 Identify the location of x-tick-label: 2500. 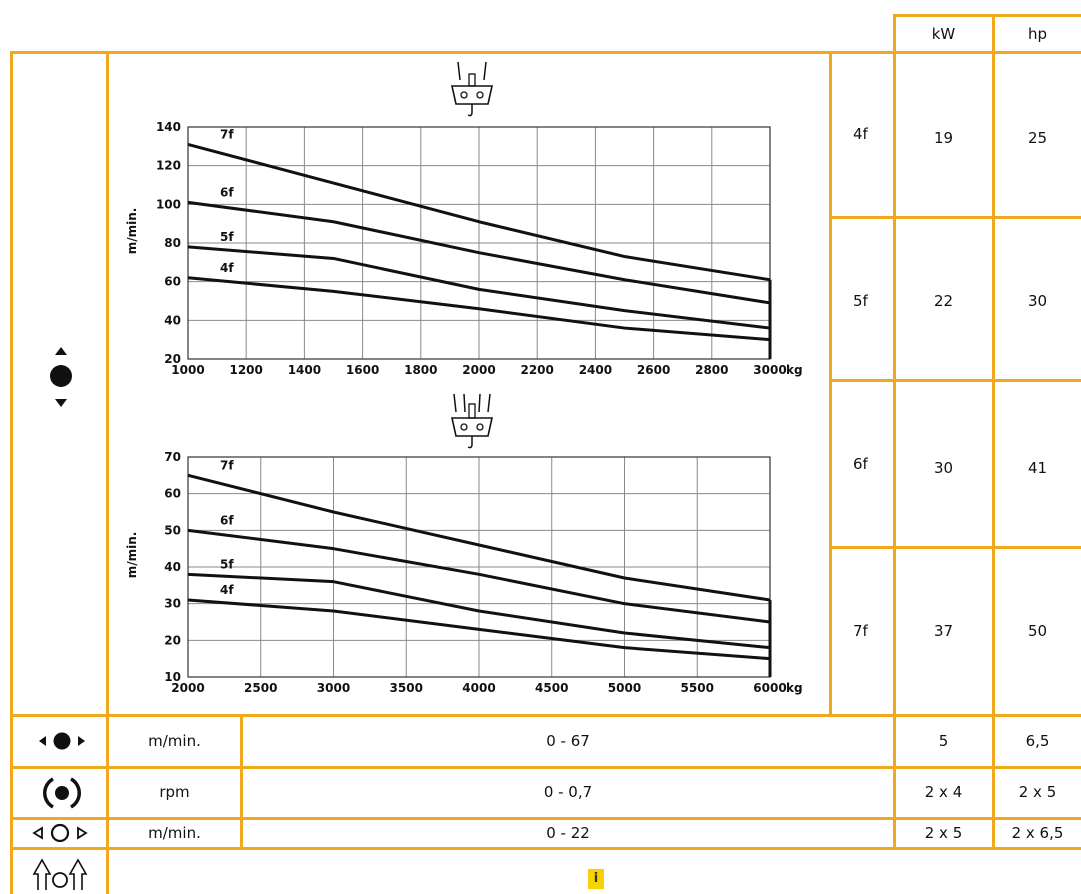
(260, 688).